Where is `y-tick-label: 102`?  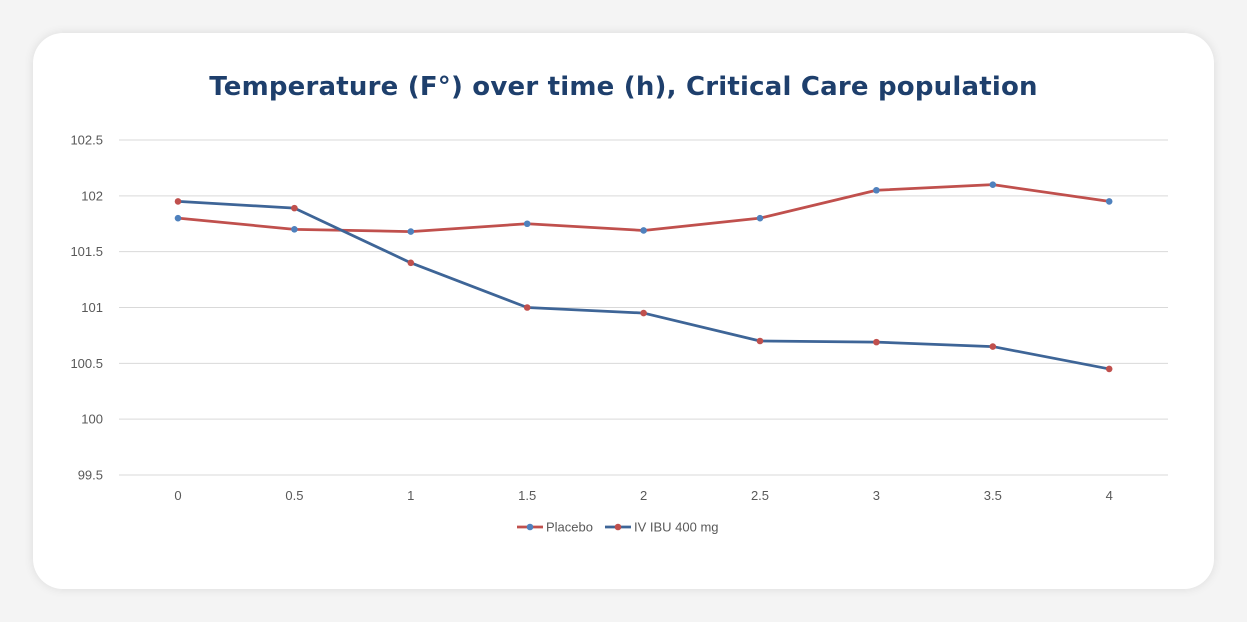 y-tick-label: 102 is located at coordinates (92, 195).